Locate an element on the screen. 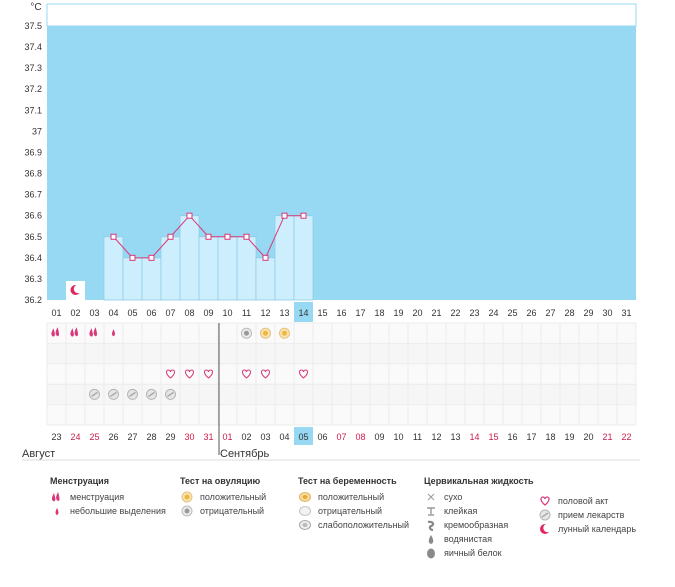 Image resolution: width=675 pixels, height=587 pixels. cycle-day-label: 29 is located at coordinates (588, 313).